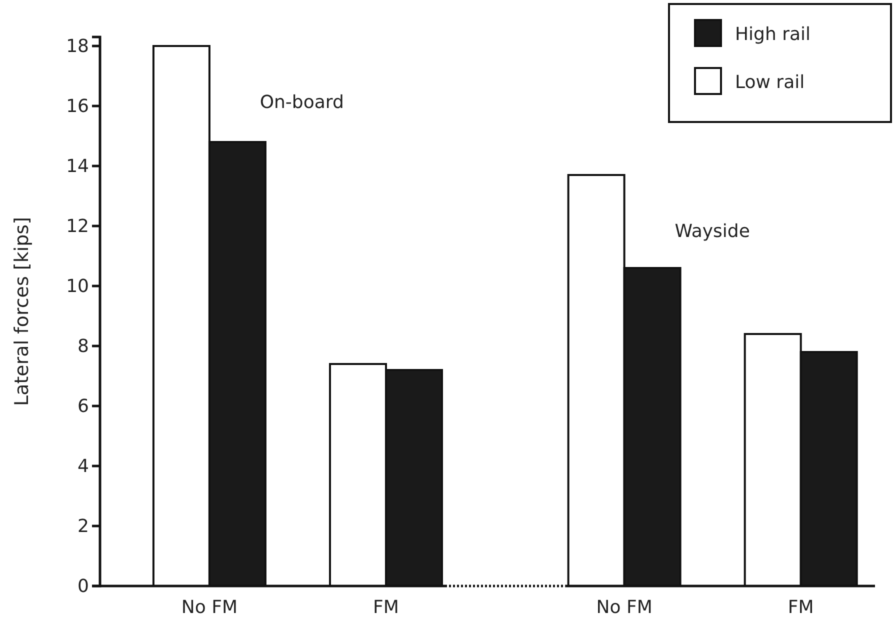 This screenshot has height=624, width=895. What do you see at coordinates (83, 526) in the screenshot?
I see `y-tick-label: 2` at bounding box center [83, 526].